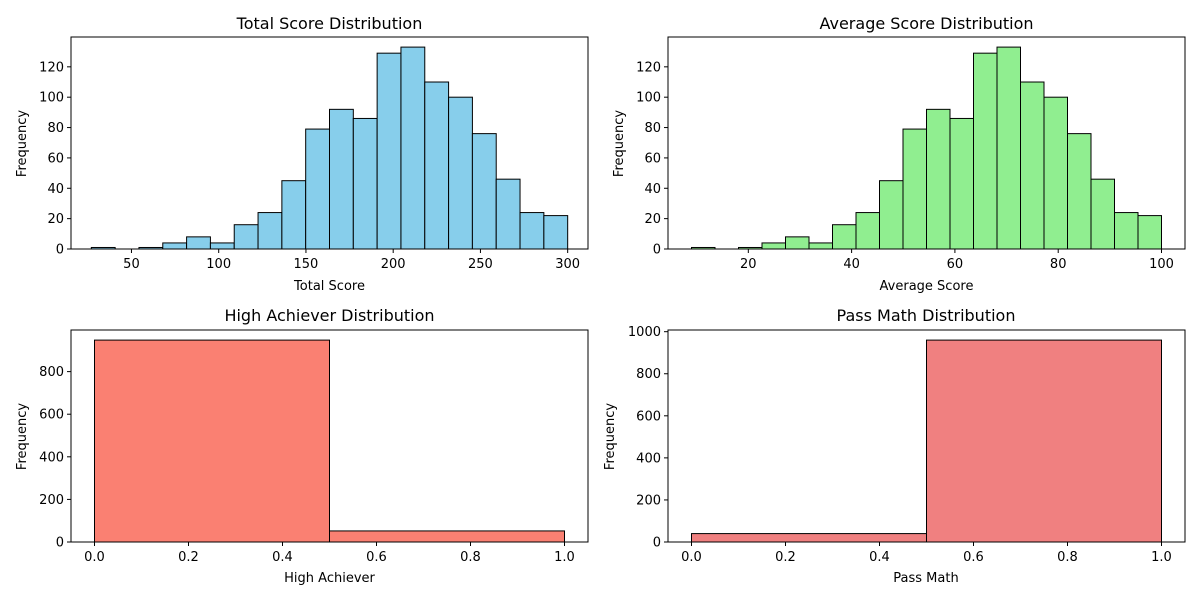  Describe the element at coordinates (648, 416) in the screenshot. I see `y-tick-label: 600` at that location.